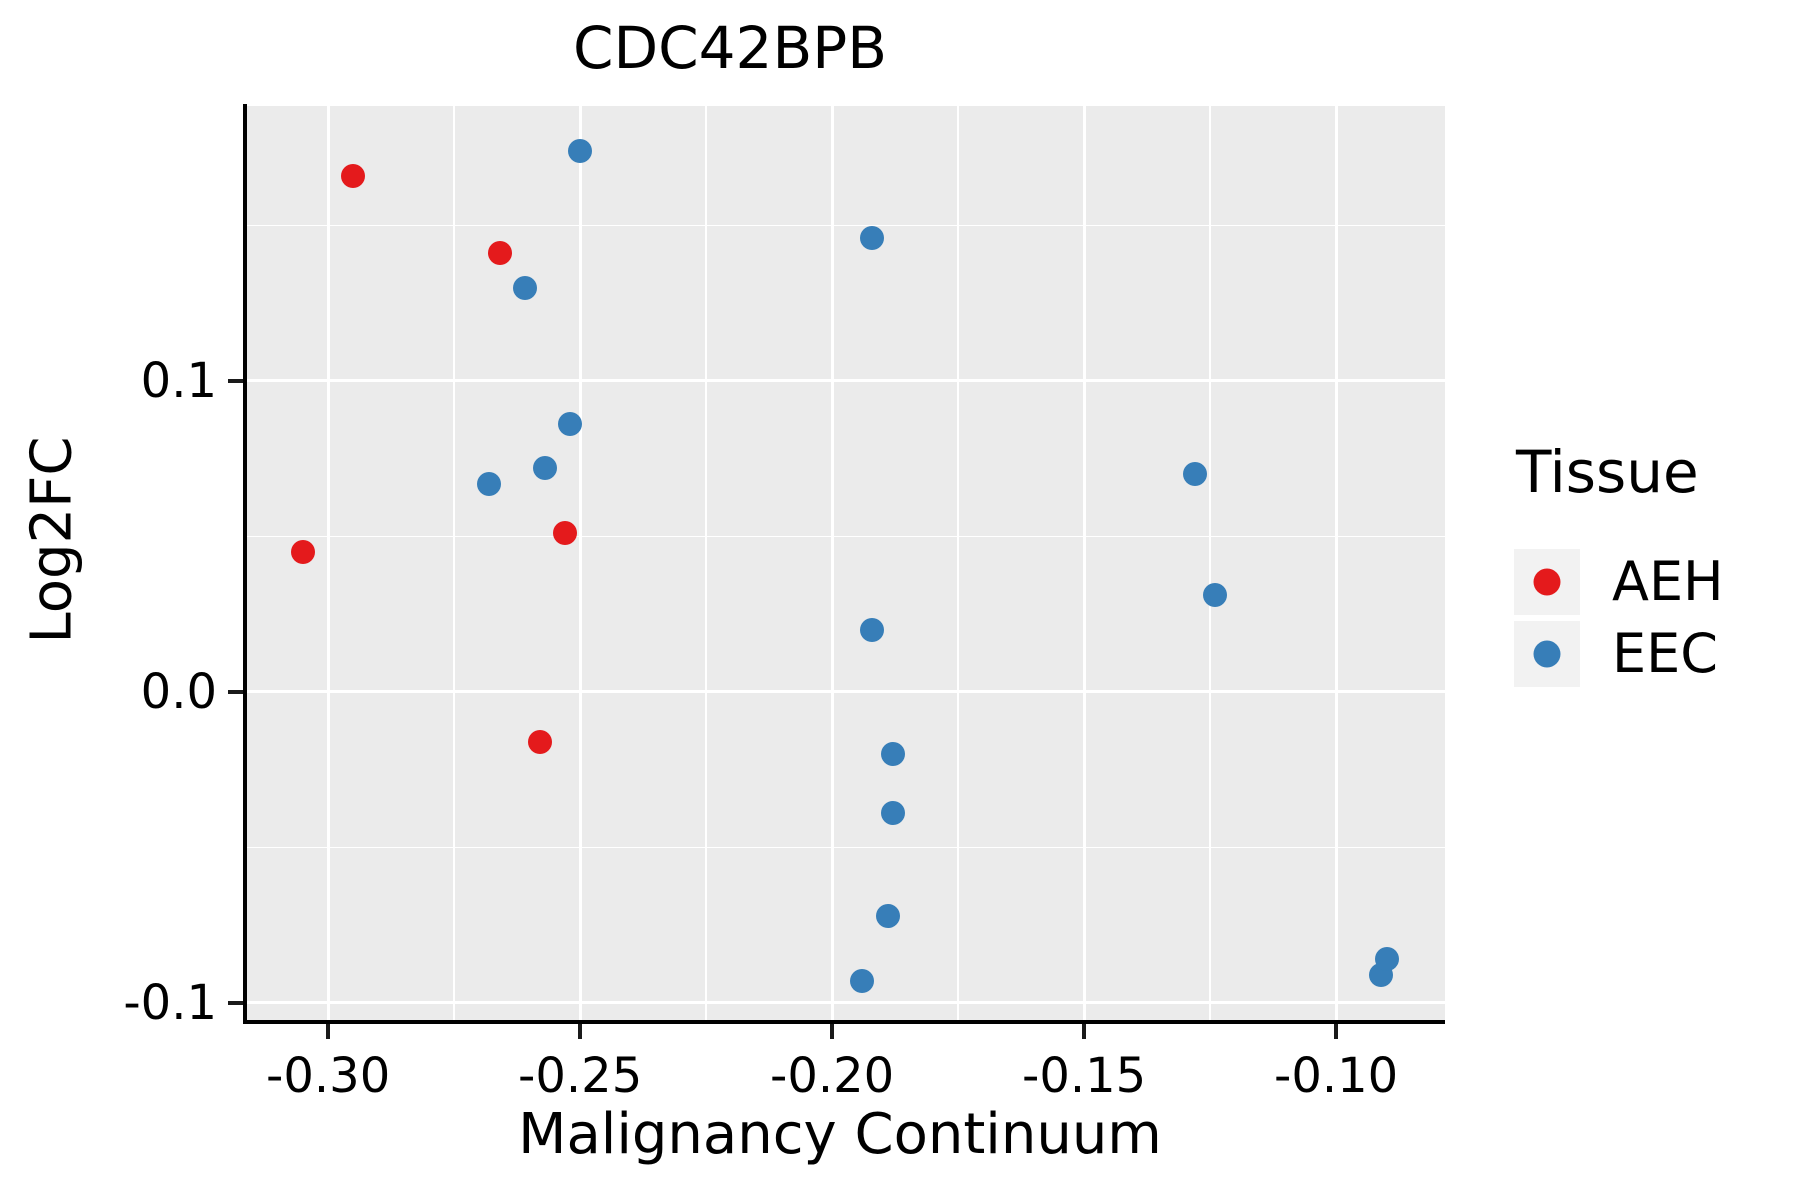 The height and width of the screenshot is (1200, 1800). What do you see at coordinates (328, 1076) in the screenshot?
I see `x-tick-label: -0.30` at bounding box center [328, 1076].